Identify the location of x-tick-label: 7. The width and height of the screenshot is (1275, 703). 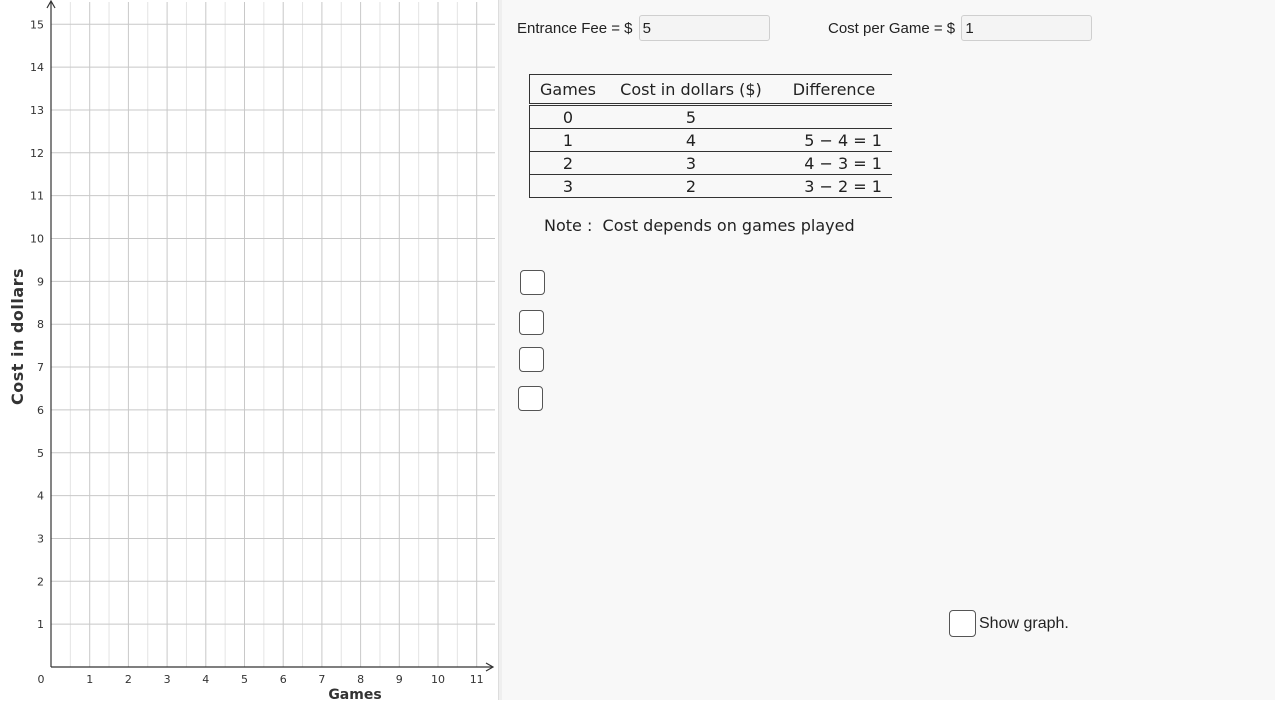
(321, 679).